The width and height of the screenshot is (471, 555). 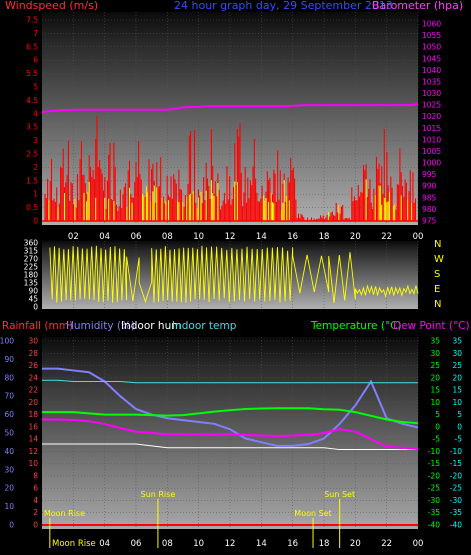 What do you see at coordinates (355, 544) in the screenshot?
I see `temp-time-tick: 20` at bounding box center [355, 544].